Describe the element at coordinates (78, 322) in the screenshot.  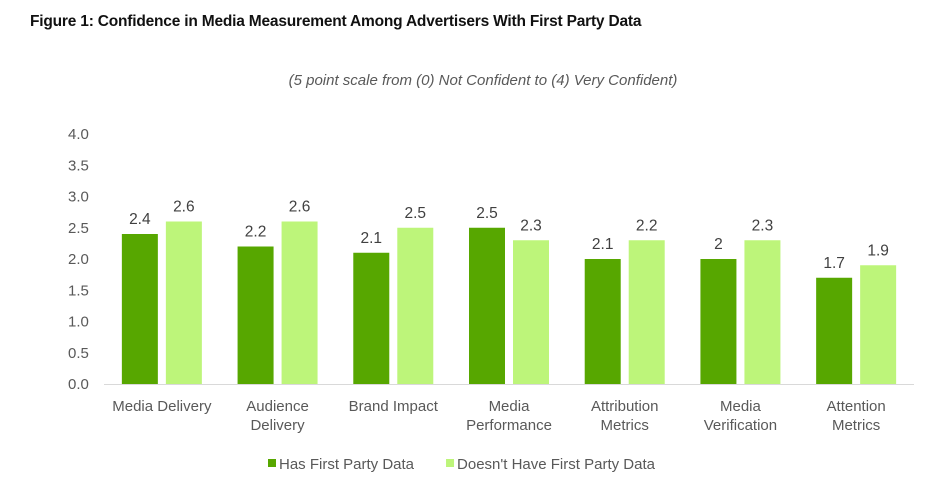
I see `y-tick-label: 1.0` at that location.